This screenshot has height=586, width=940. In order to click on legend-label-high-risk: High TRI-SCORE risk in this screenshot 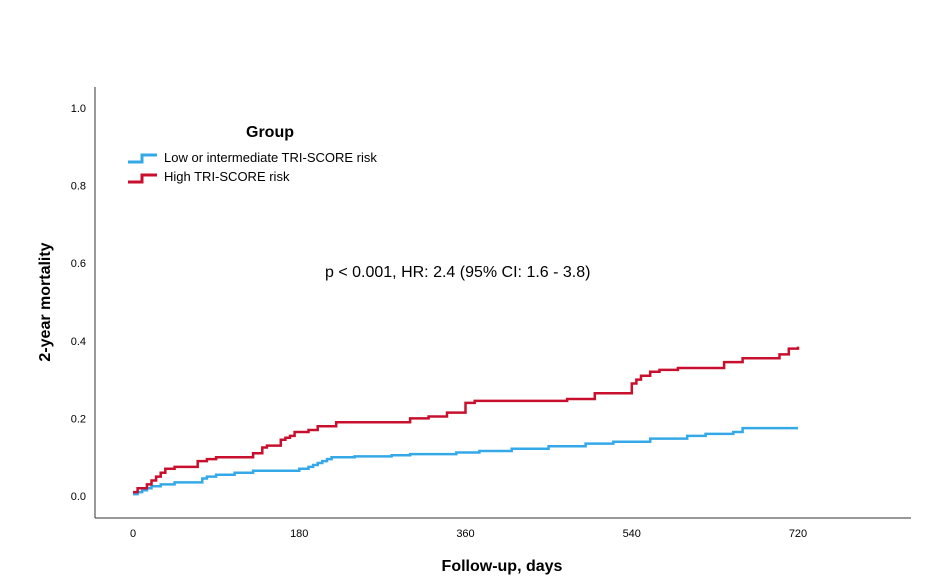, I will do `click(227, 176)`.